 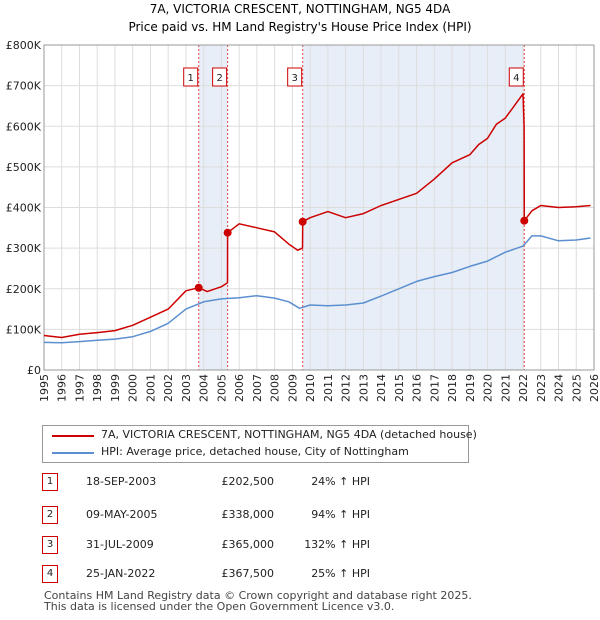 I want to click on x-tick-label: 2016, so click(x=417, y=388).